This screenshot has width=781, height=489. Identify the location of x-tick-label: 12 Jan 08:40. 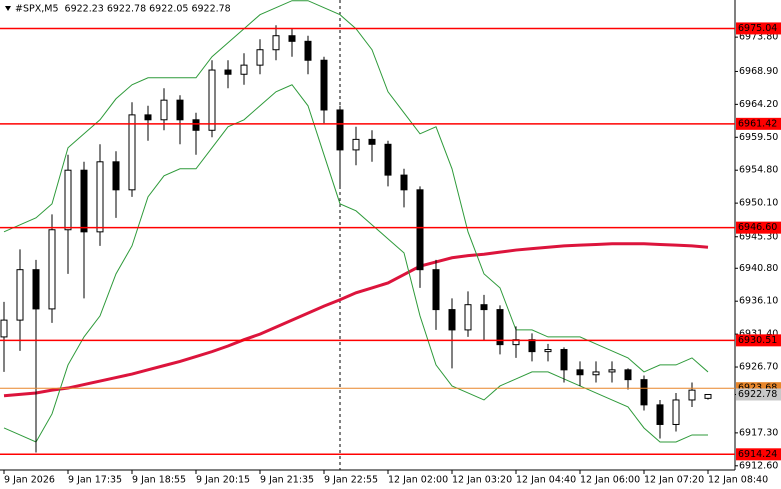
(738, 480).